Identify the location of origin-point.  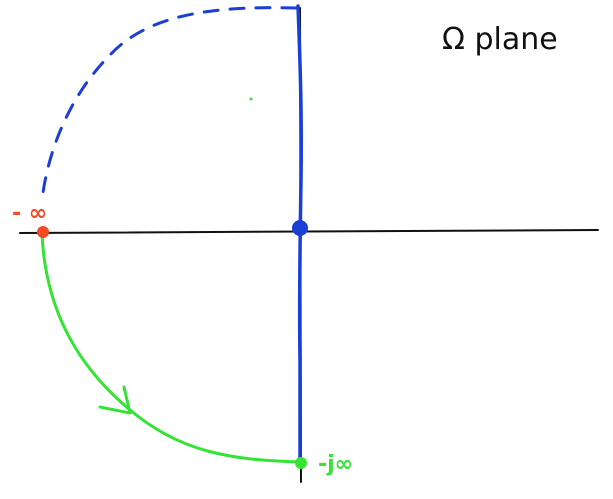
(300, 228).